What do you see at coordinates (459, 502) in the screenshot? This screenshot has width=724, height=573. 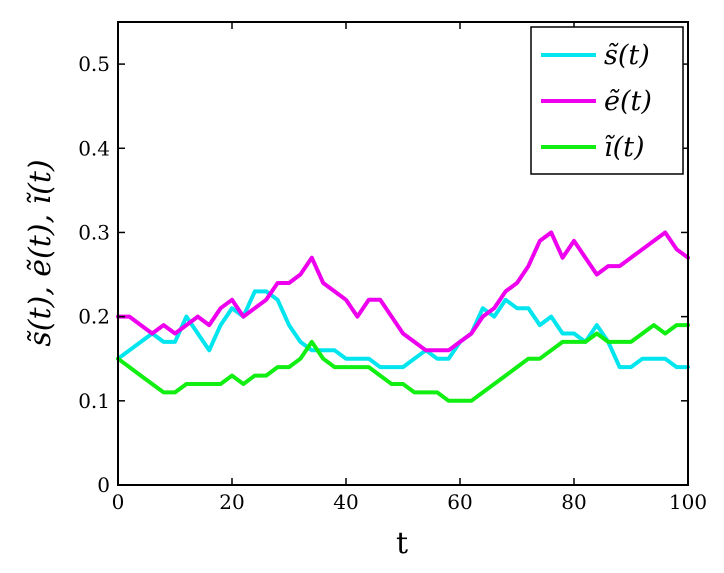 I see `x-tick-label: 60` at bounding box center [459, 502].